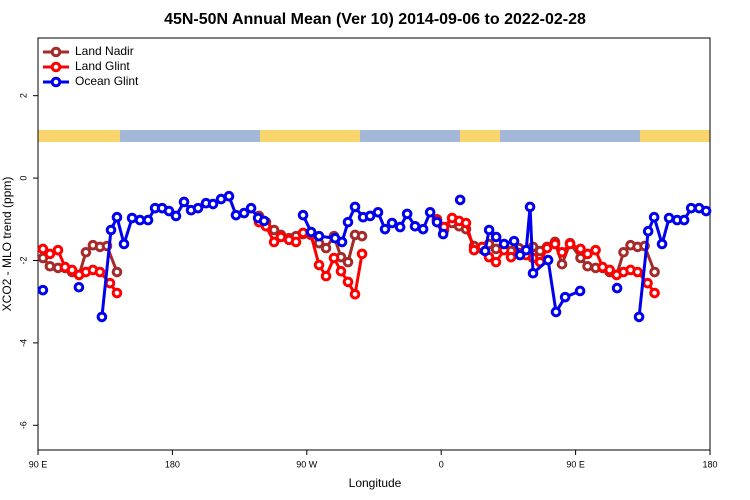 The height and width of the screenshot is (500, 750). I want to click on y-tick-label: -2, so click(23, 260).